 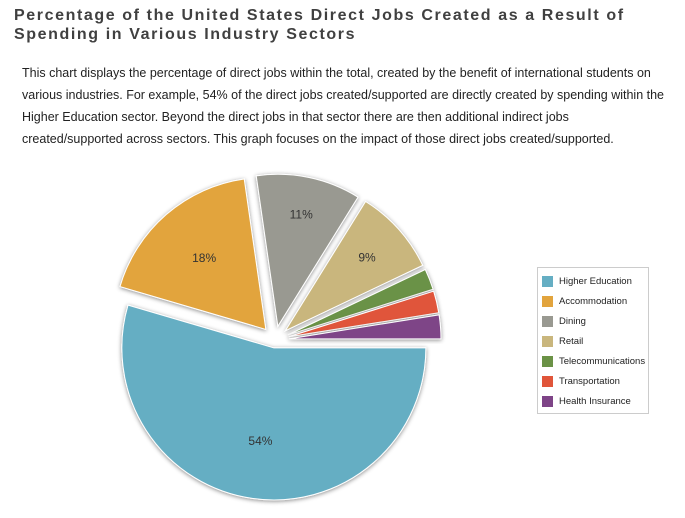 What do you see at coordinates (301, 215) in the screenshot?
I see `slice-label-dining: 11%` at bounding box center [301, 215].